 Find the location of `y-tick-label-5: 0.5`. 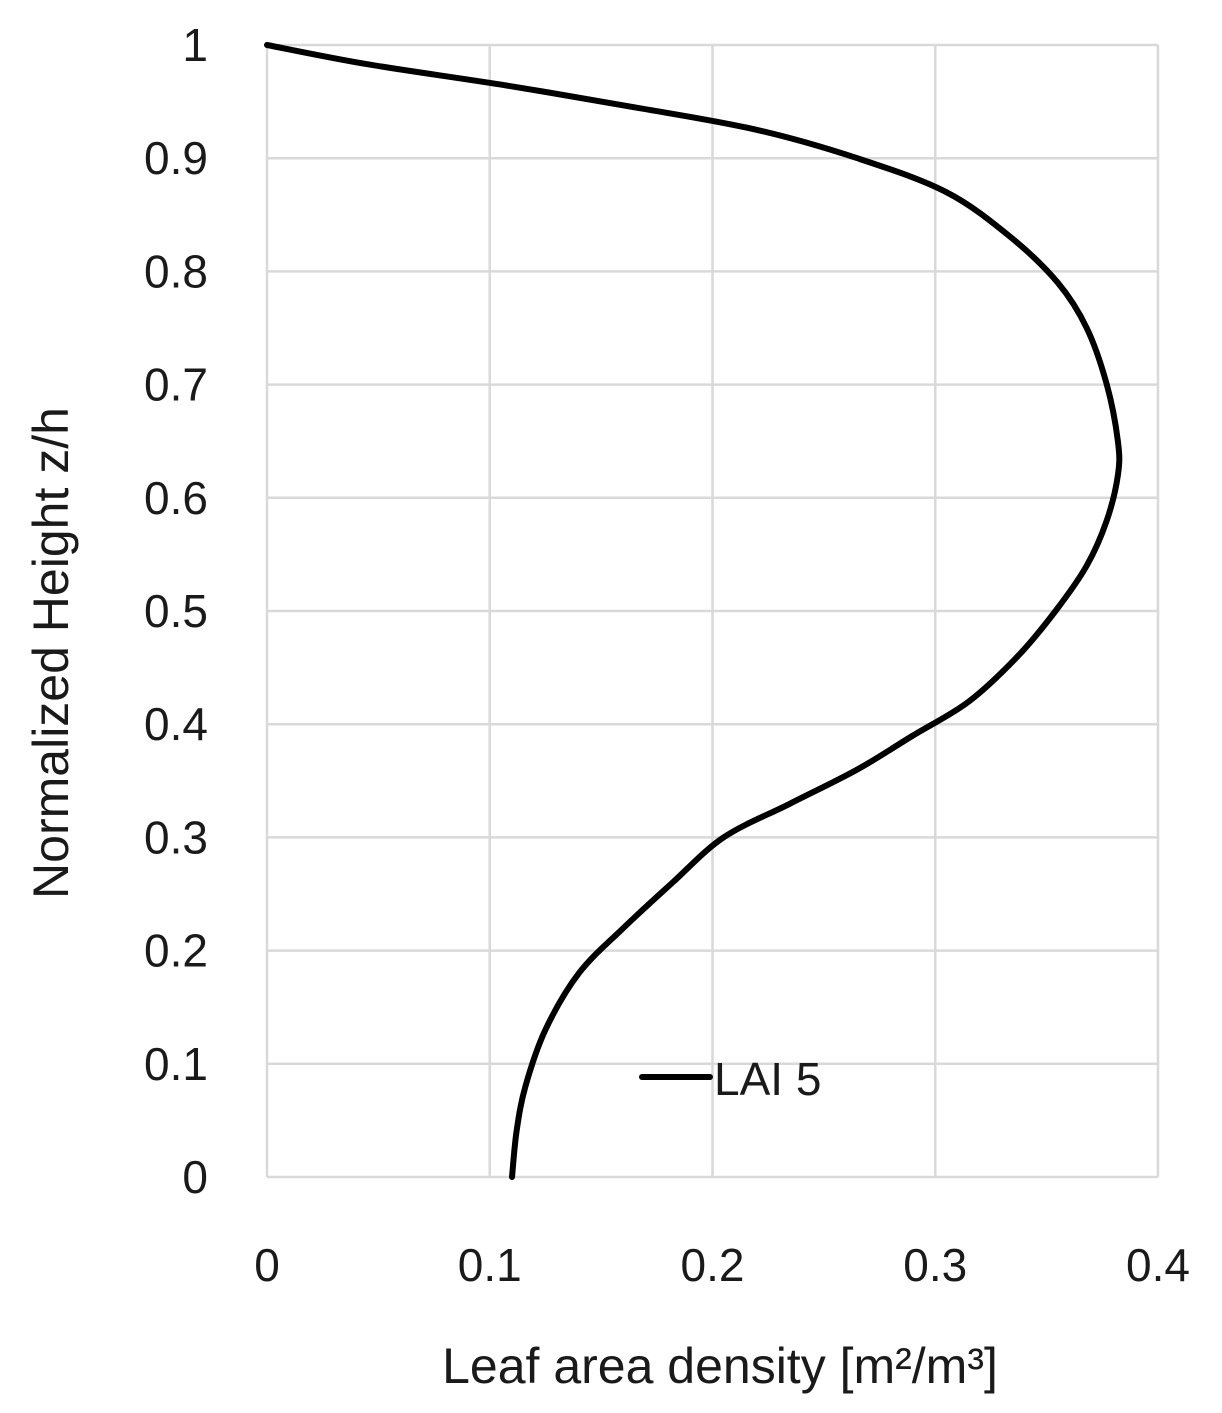

y-tick-label-5: 0.5 is located at coordinates (176, 611).